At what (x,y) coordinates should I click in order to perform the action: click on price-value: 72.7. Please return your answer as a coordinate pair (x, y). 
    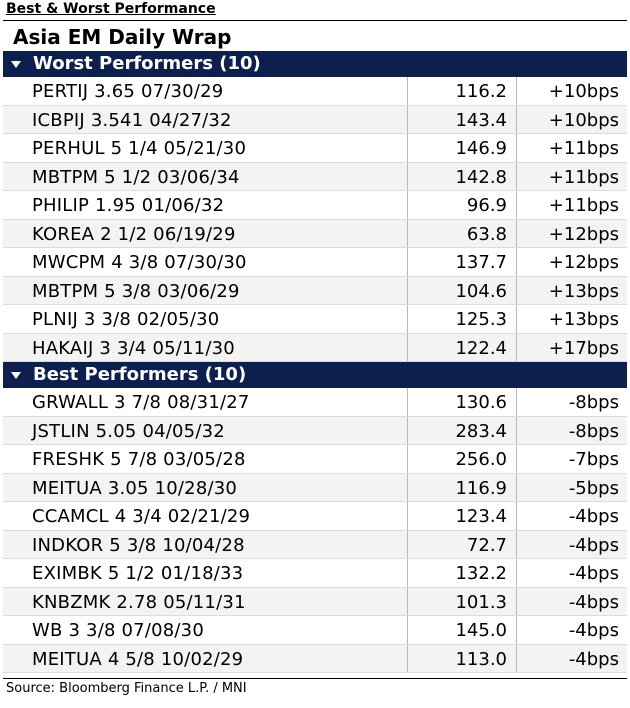
    Looking at the image, I should click on (486, 545).